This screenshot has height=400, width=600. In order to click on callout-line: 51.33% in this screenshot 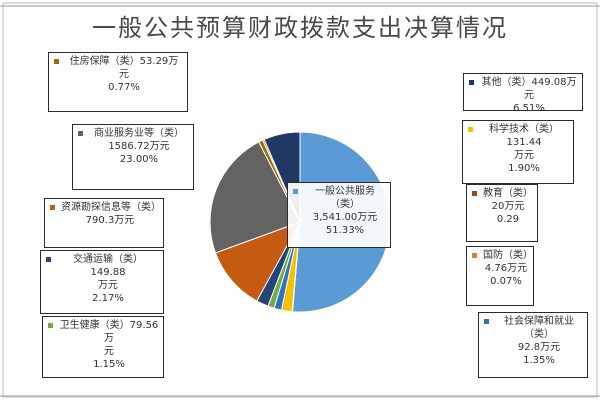, I will do `click(345, 230)`.